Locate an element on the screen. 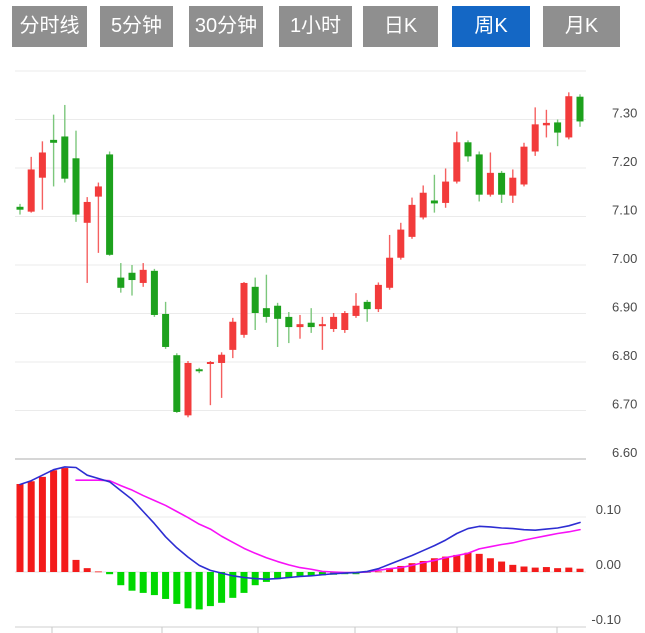 The width and height of the screenshot is (645, 633). price-axis-label: 6.70 is located at coordinates (624, 404).